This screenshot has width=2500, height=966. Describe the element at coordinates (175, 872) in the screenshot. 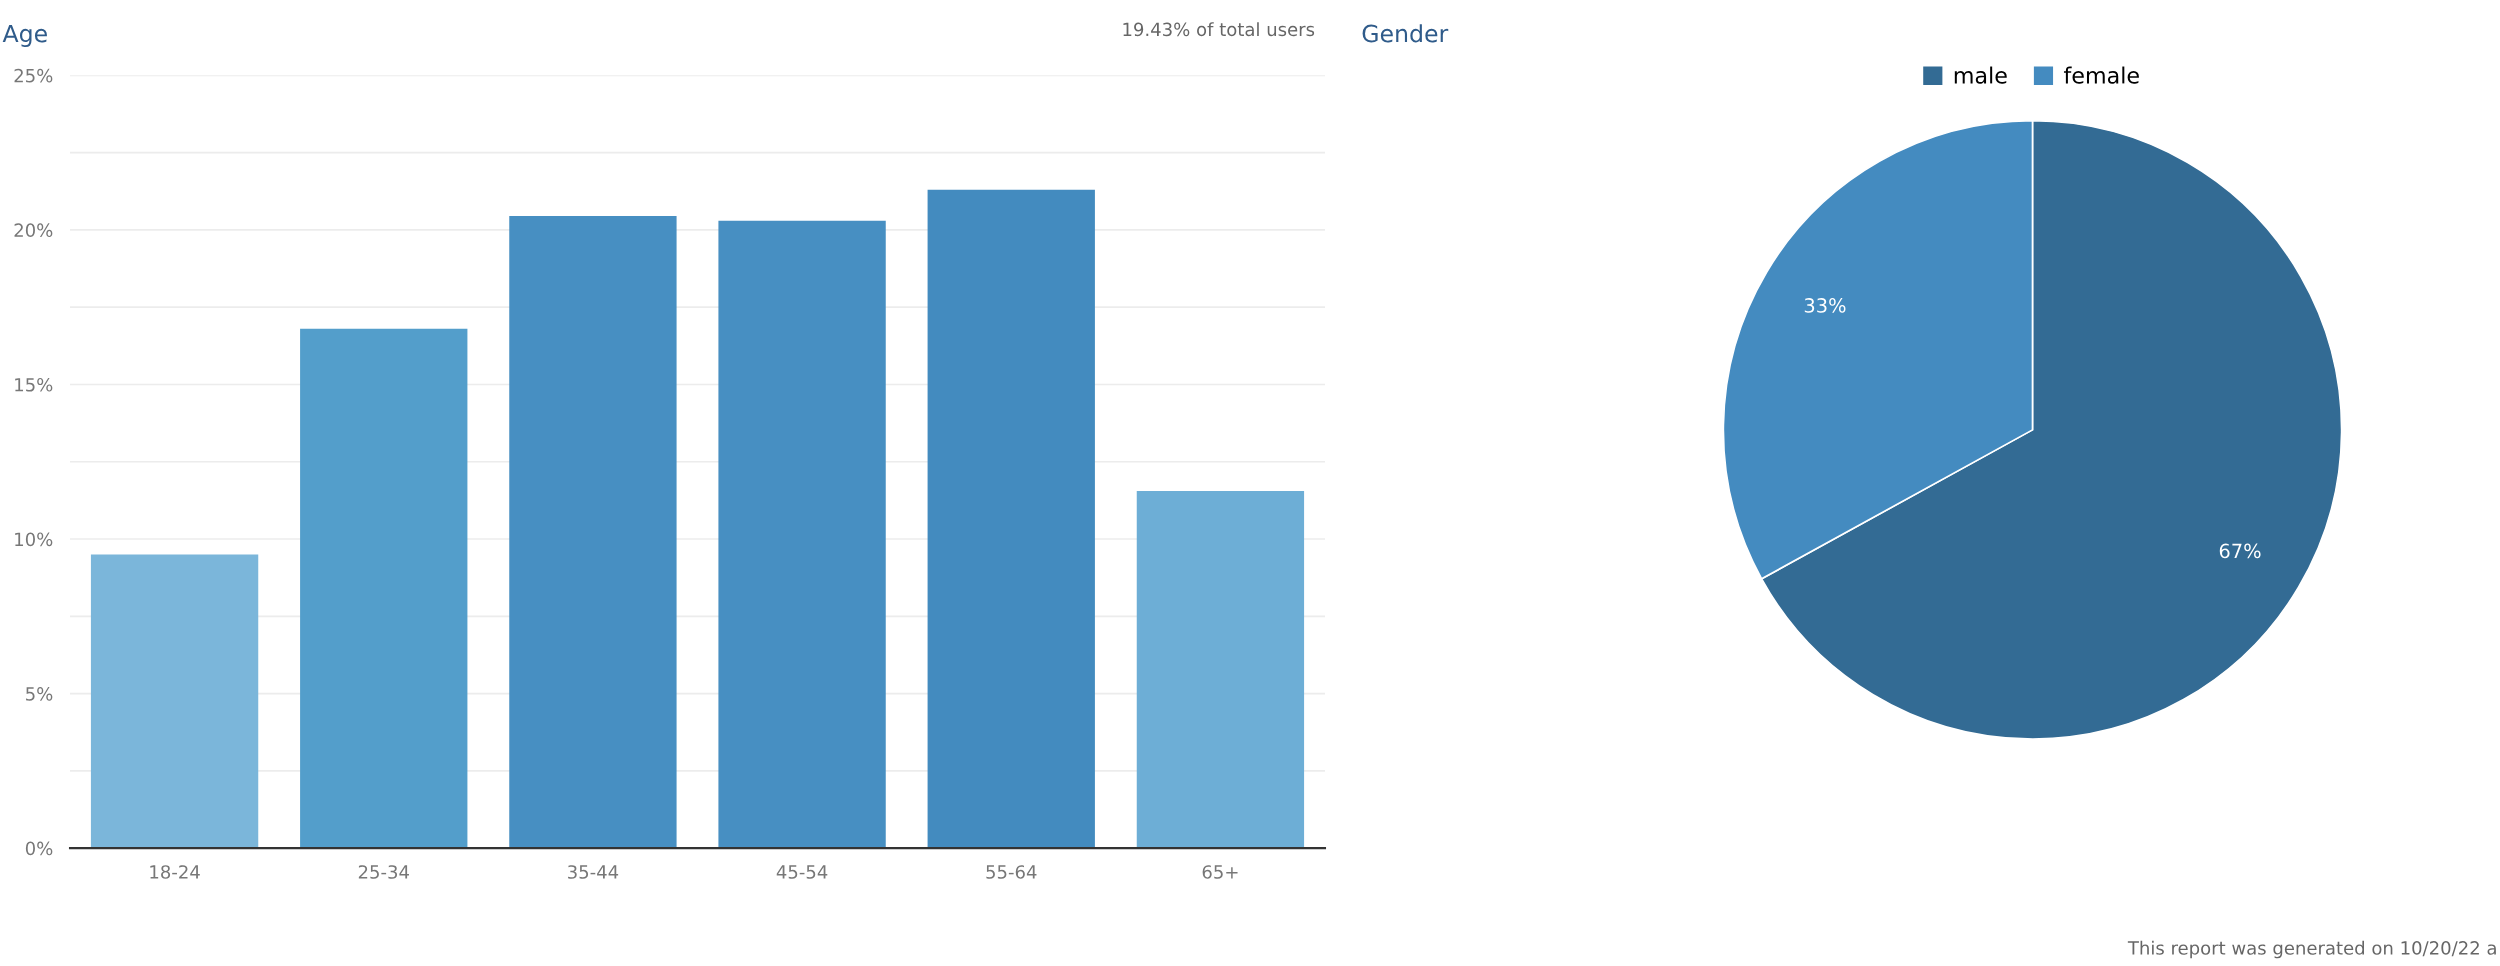

I see `x-tick-label: 18-24` at that location.